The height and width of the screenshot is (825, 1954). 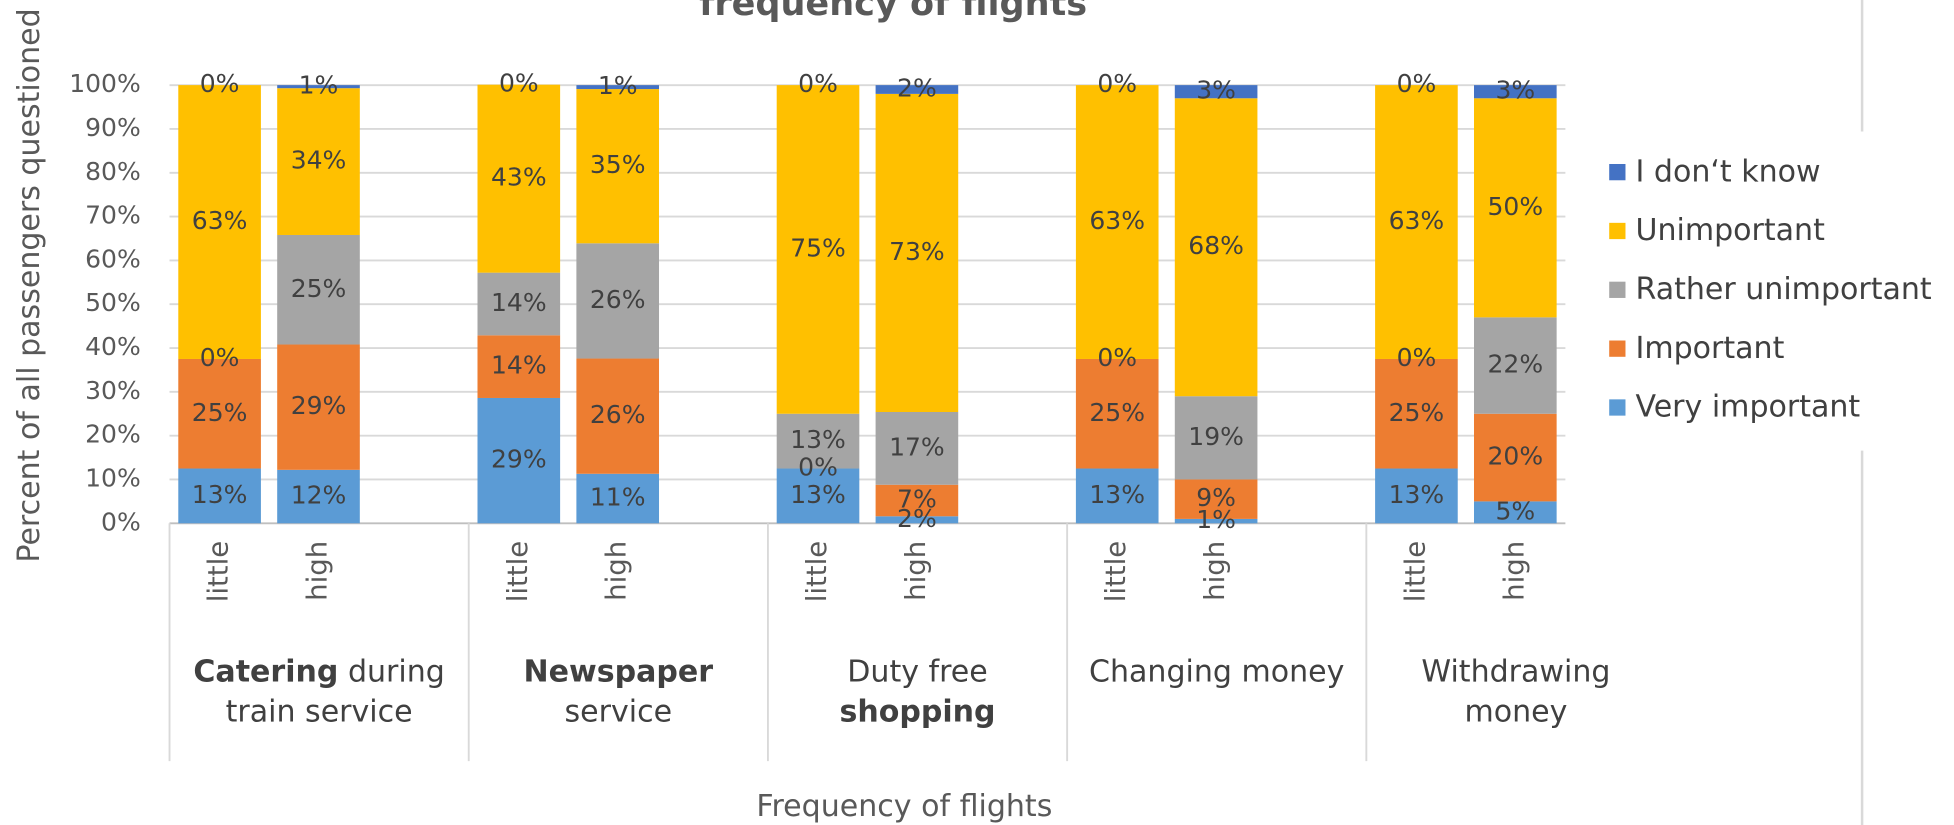 What do you see at coordinates (220, 220) in the screenshot?
I see `data-label: 63%` at bounding box center [220, 220].